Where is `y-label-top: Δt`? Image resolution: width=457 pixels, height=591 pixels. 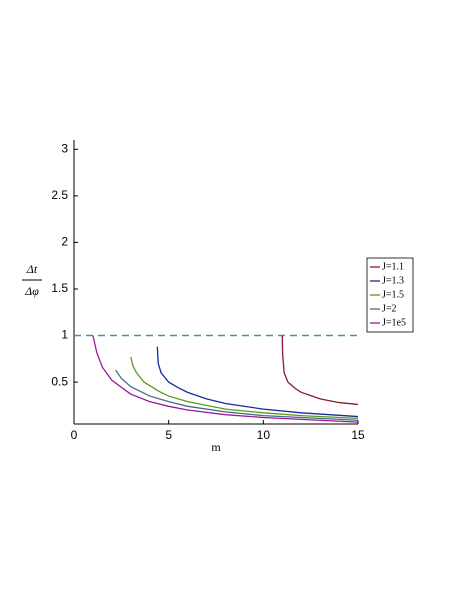 y-label-top: Δt is located at coordinates (32, 269).